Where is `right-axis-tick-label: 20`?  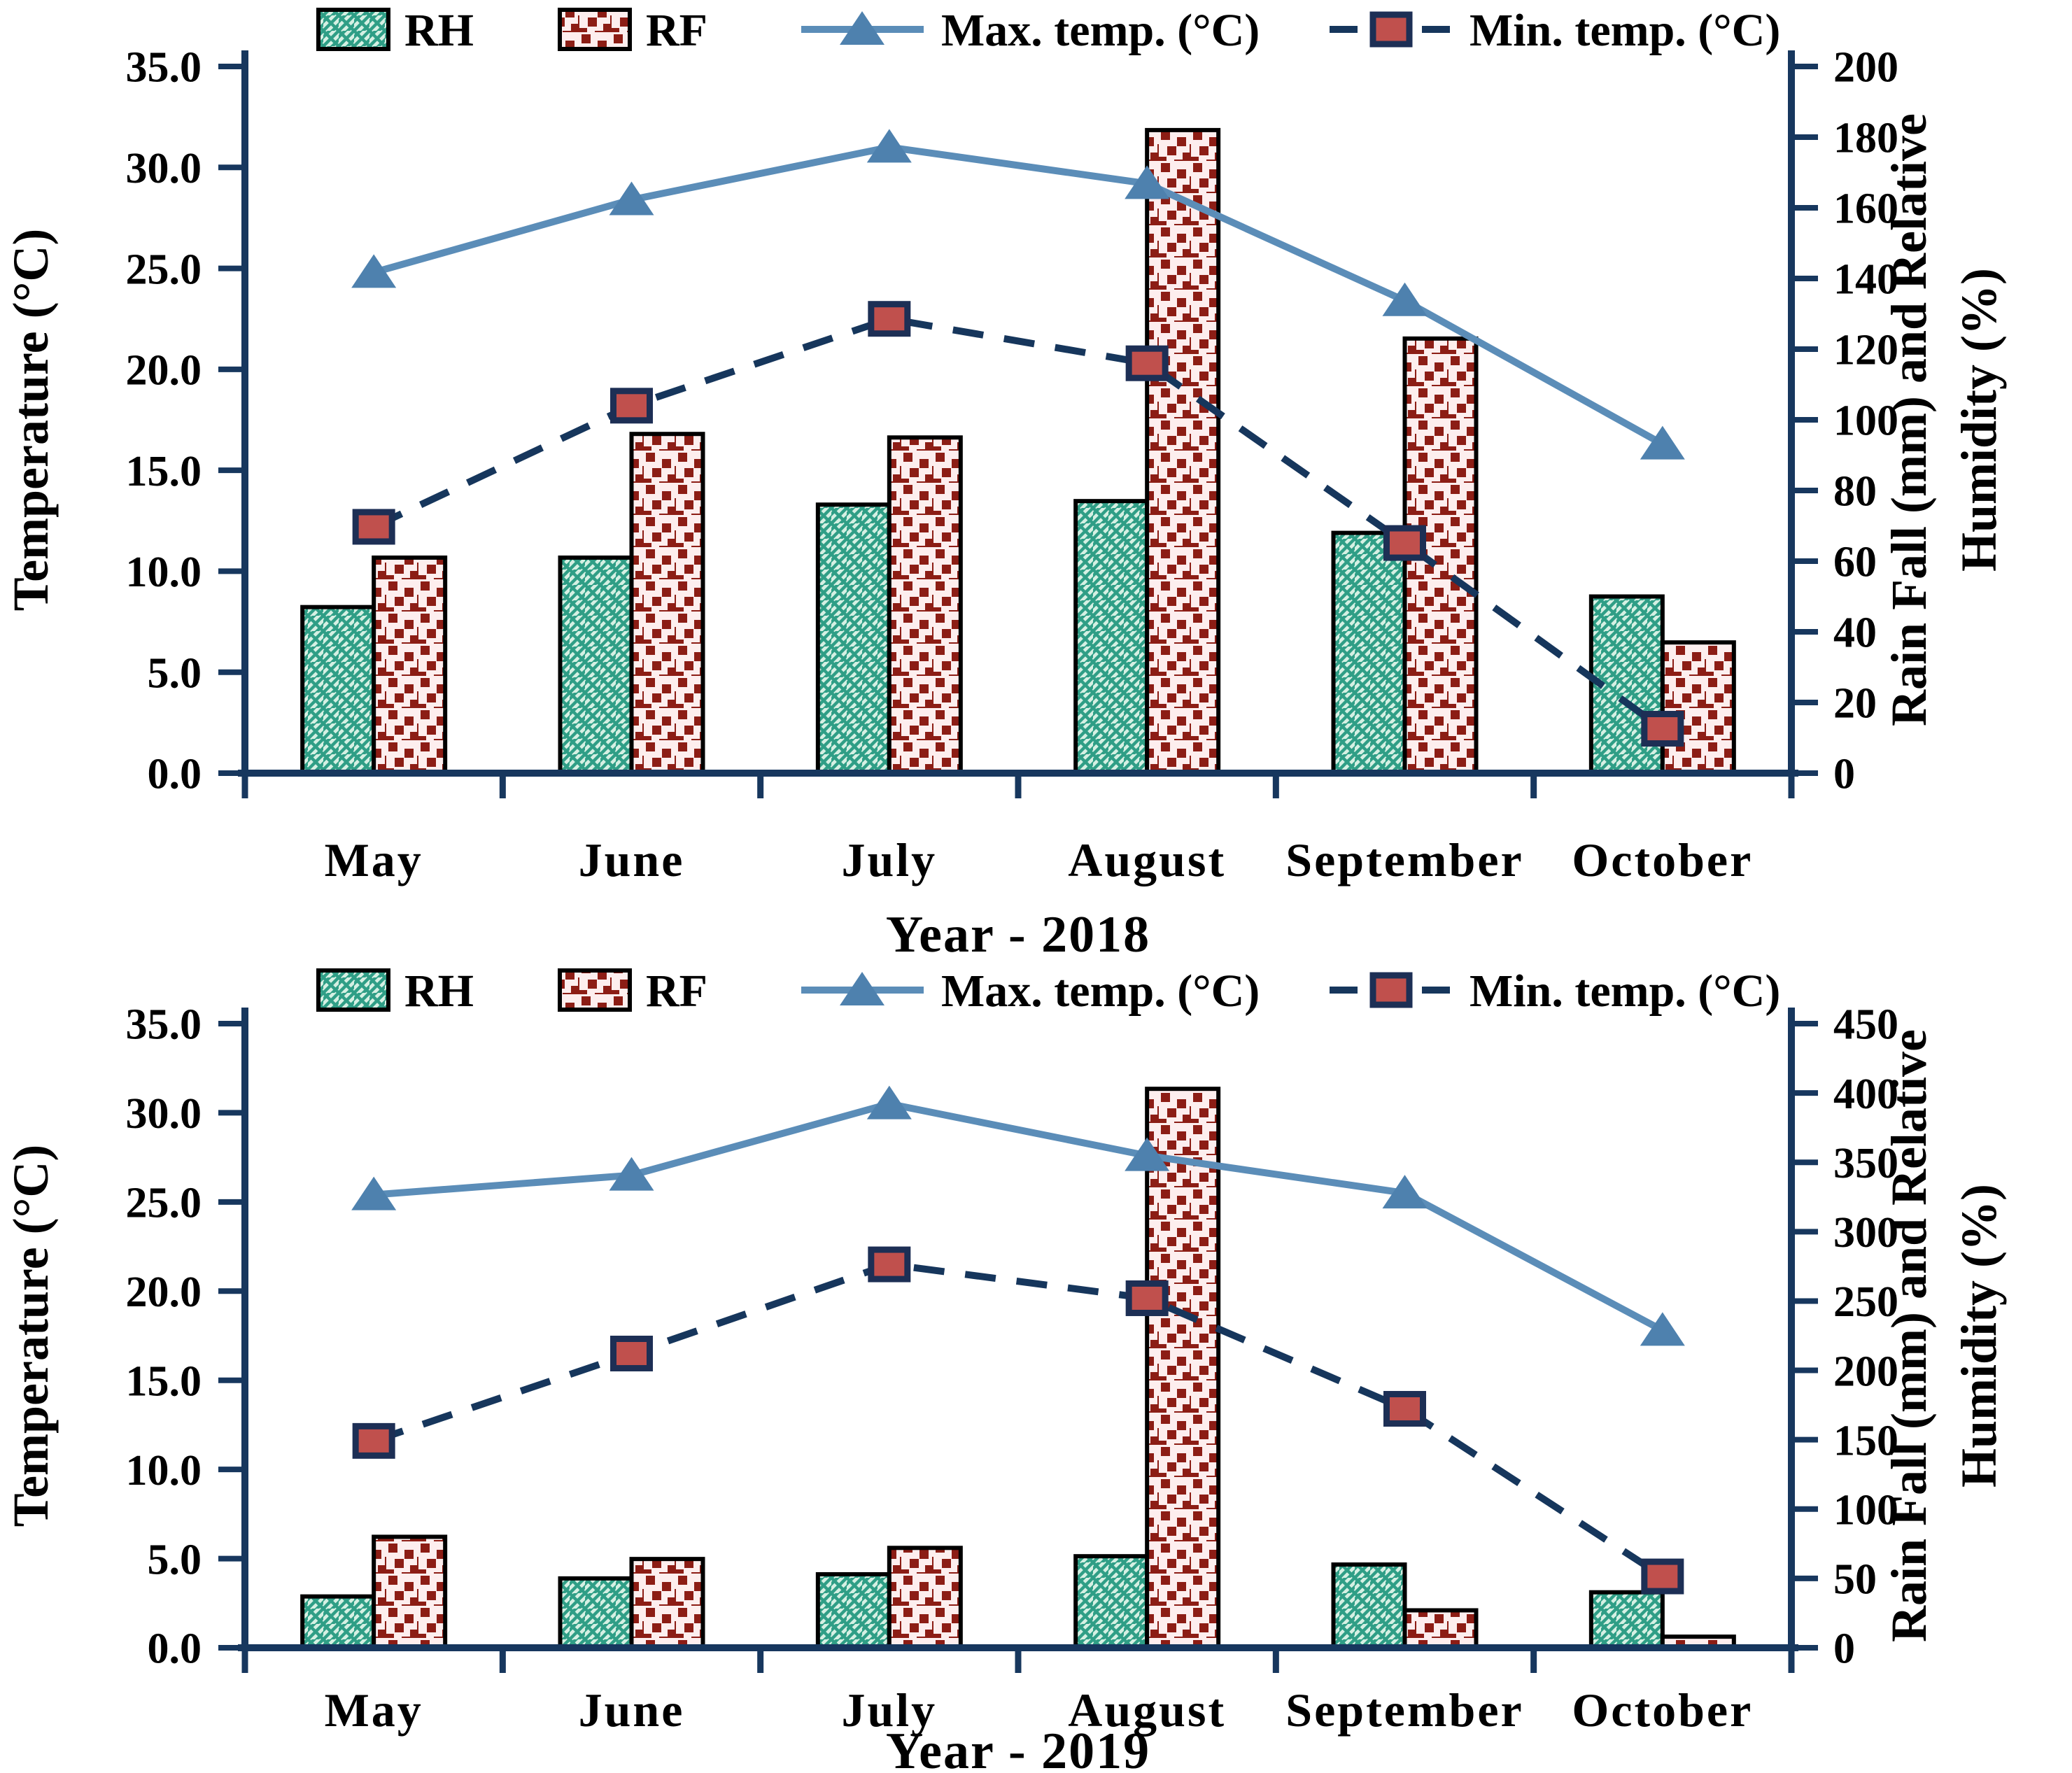
right-axis-tick-label: 20 is located at coordinates (1855, 704).